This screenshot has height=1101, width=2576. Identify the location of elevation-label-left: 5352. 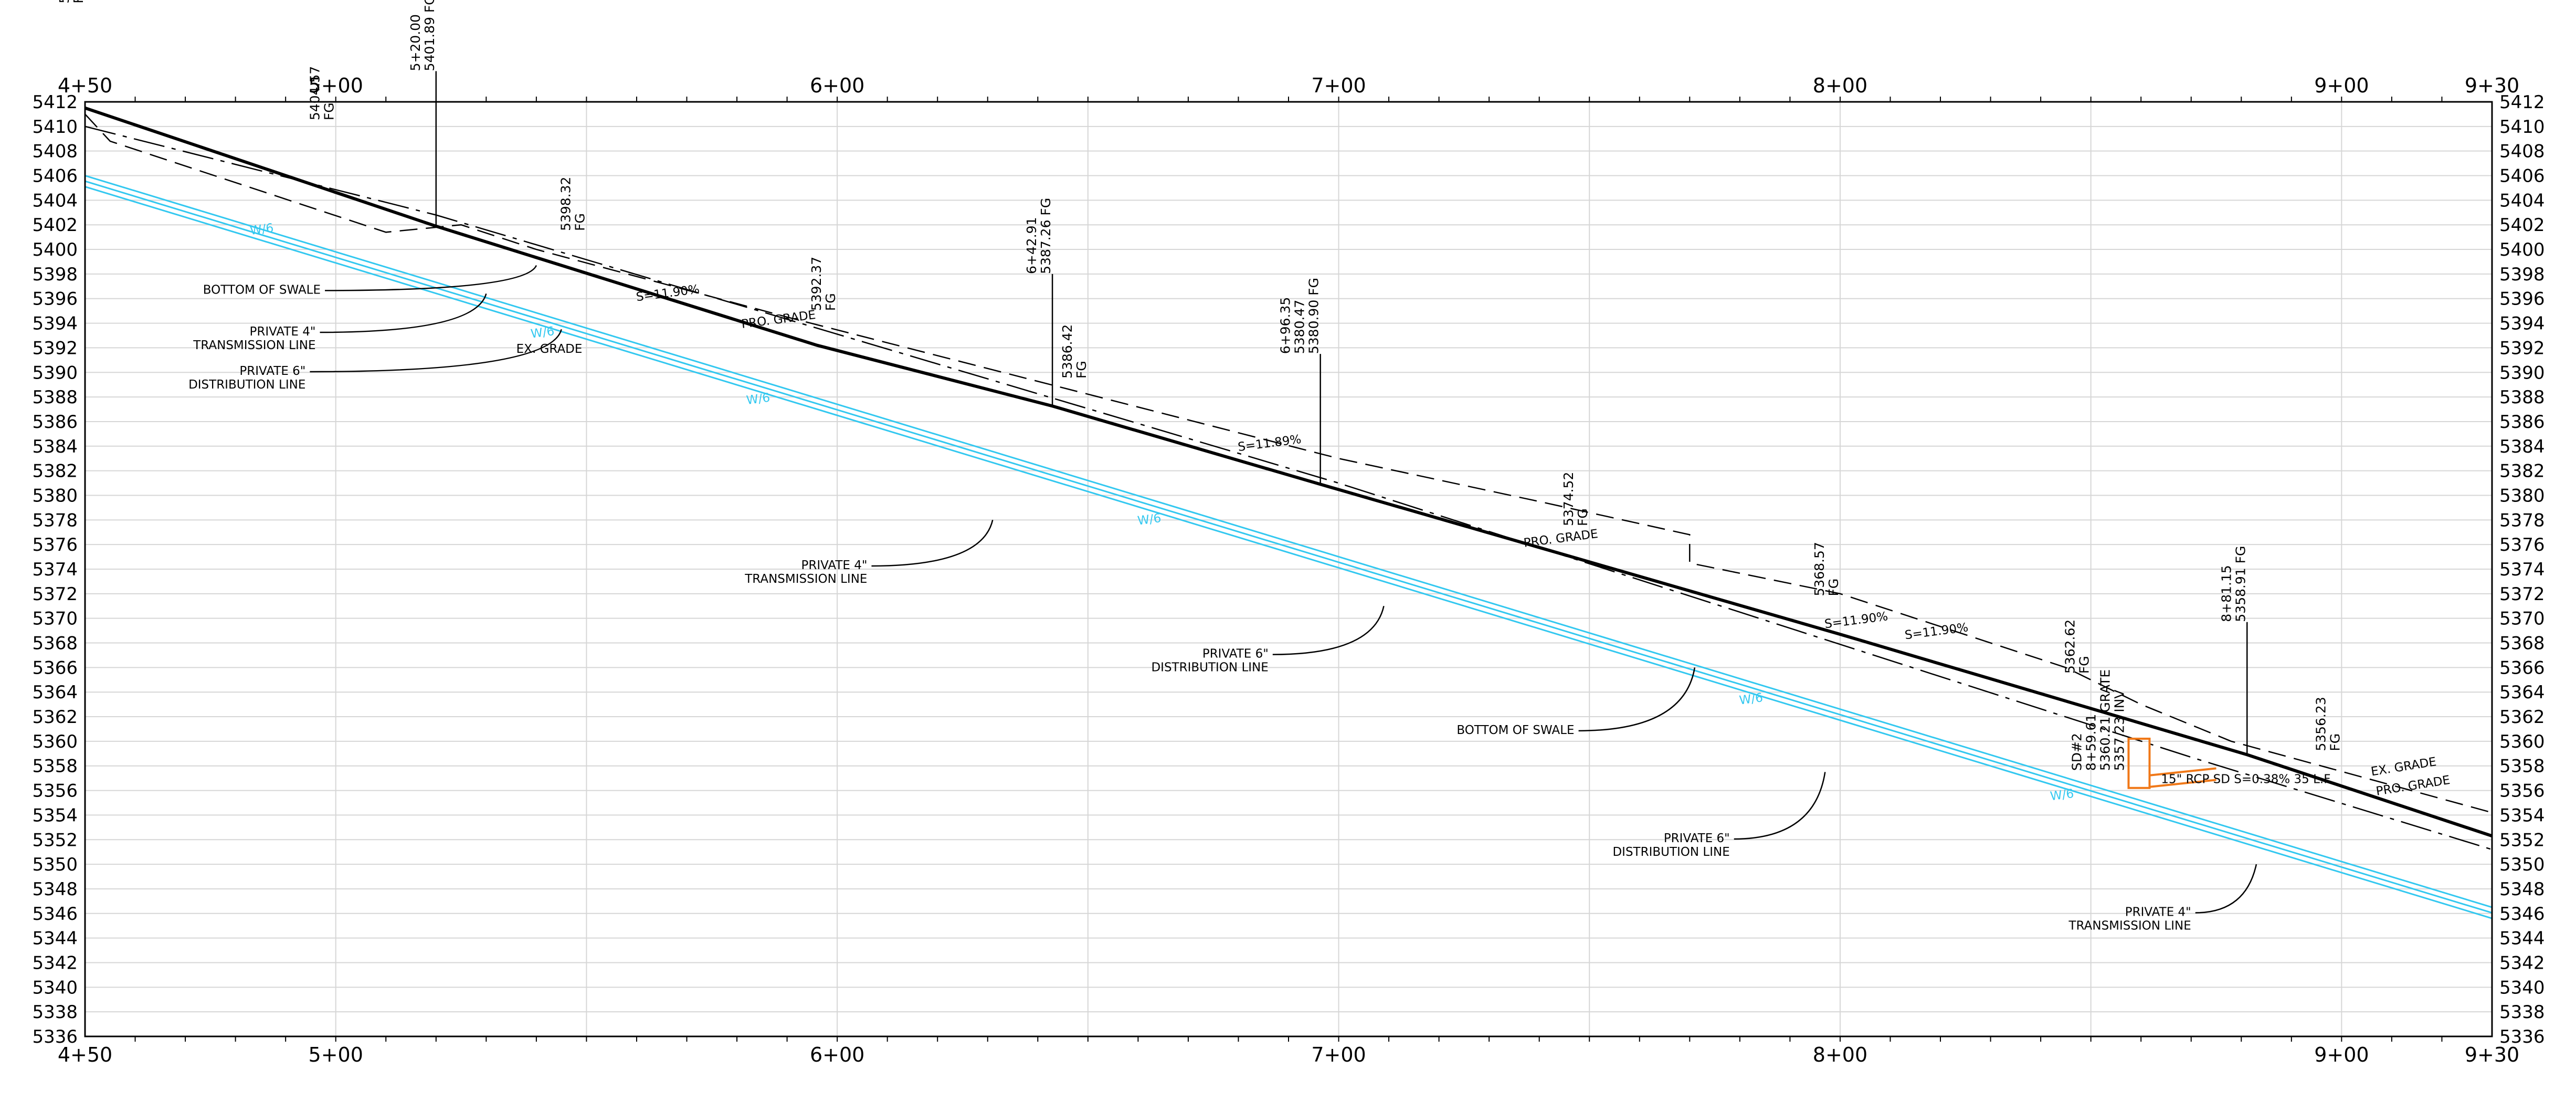
(55, 840).